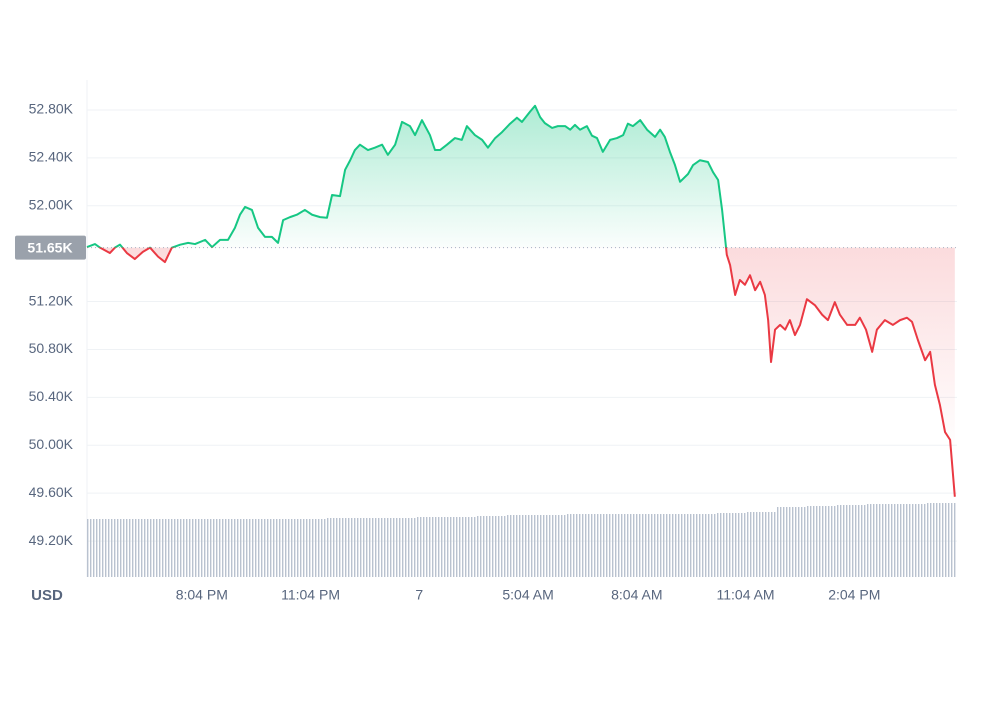 Image resolution: width=982 pixels, height=726 pixels. I want to click on y-tick-label: 49.20K, so click(51, 540).